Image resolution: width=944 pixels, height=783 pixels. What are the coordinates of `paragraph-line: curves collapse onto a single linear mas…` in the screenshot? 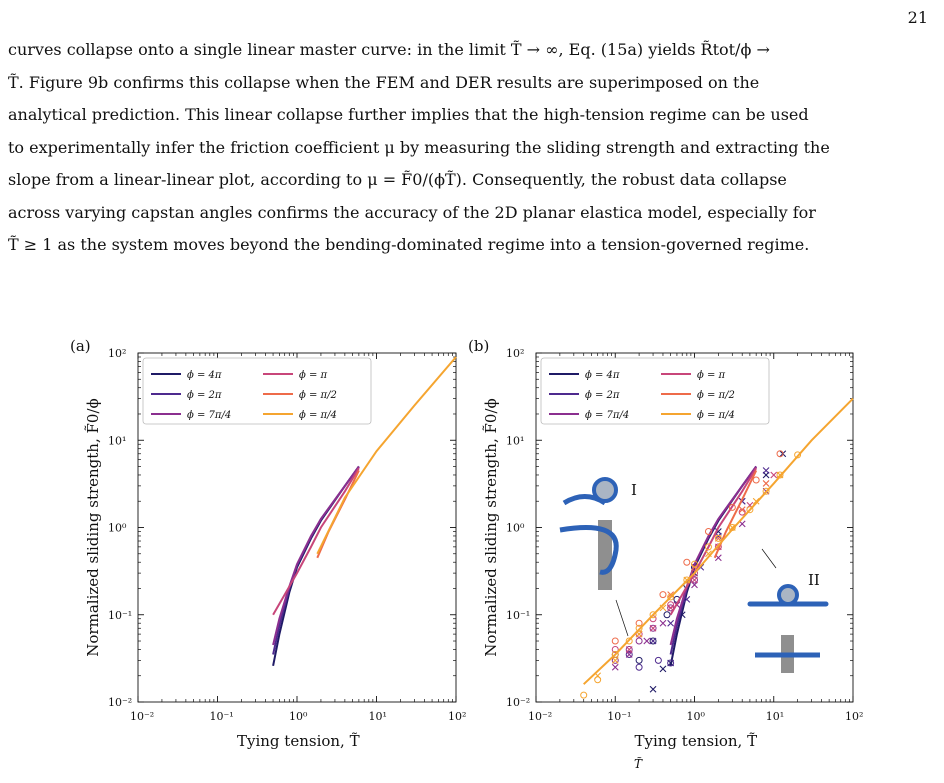 It's located at (389, 49).